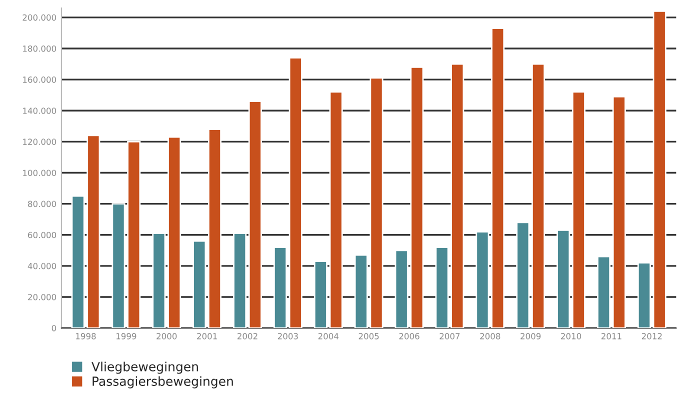 The height and width of the screenshot is (405, 683). What do you see at coordinates (42, 297) in the screenshot?
I see `y-tick-label: 20.000` at bounding box center [42, 297].